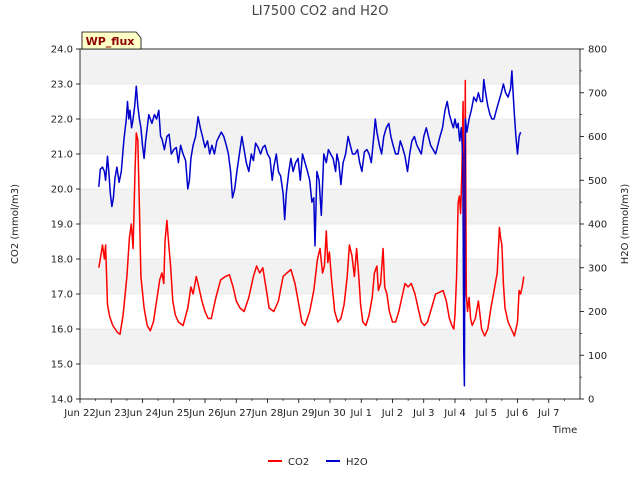  I want to click on y-right-tick-label: 0, so click(591, 400).